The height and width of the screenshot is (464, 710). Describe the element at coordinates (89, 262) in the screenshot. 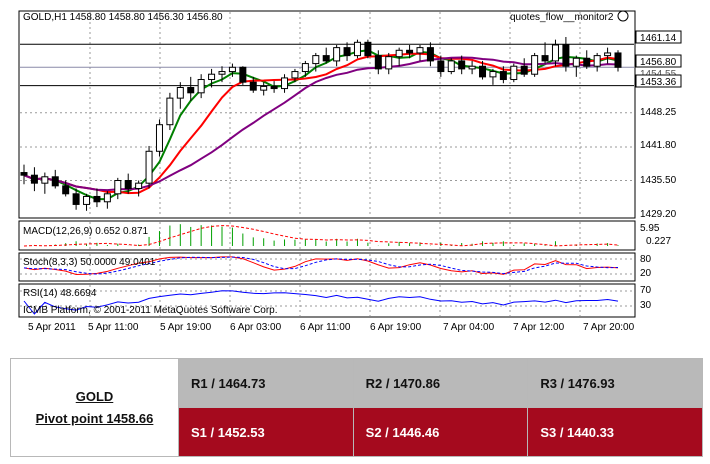

I see `stoch-label: Stoch(8,3,3) 50.0000 49.0401` at that location.